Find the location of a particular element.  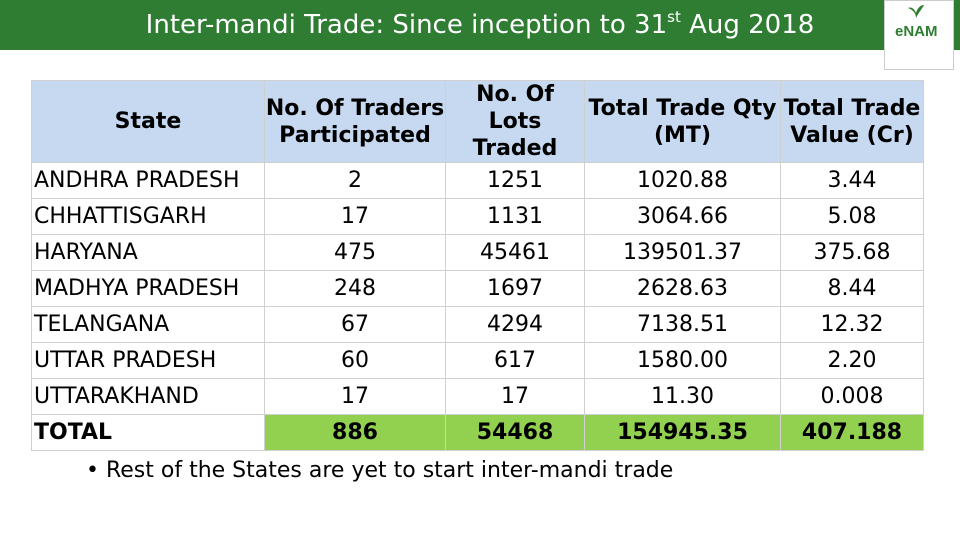

state-cell: UTTARAKHAND is located at coordinates (148, 396).